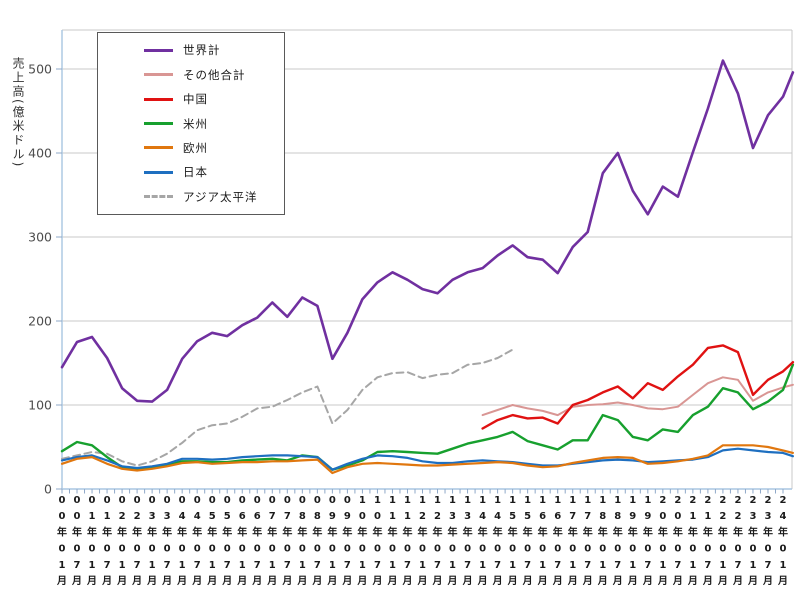 The width and height of the screenshot is (800, 600). Describe the element at coordinates (158, 99) in the screenshot. I see `legend-swatch-china` at that location.